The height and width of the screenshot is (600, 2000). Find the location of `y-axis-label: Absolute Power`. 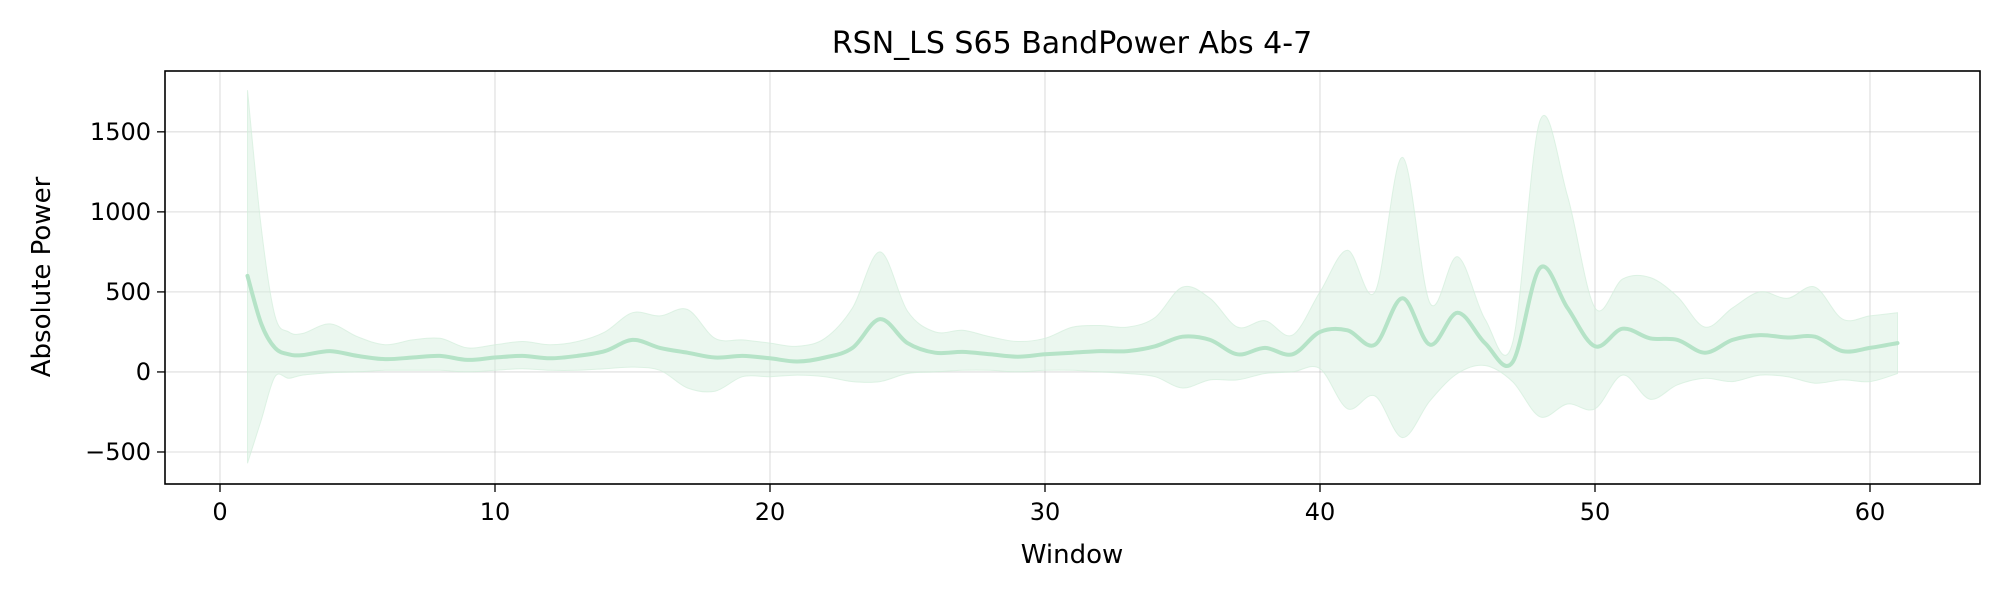

y-axis-label: Absolute Power is located at coordinates (42, 276).